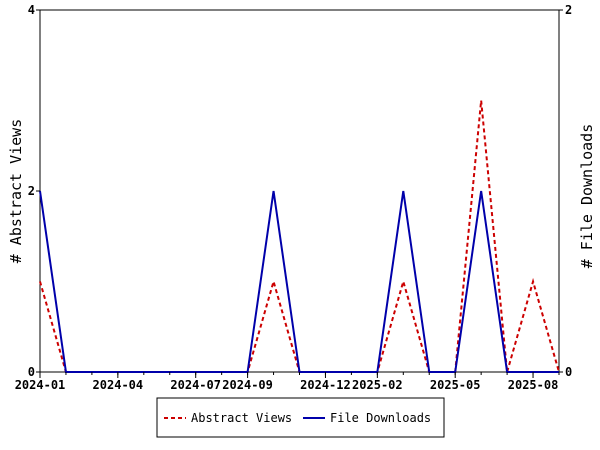 The image size is (600, 450). Describe the element at coordinates (587, 196) in the screenshot. I see `y-axis-title-right: # File Downloads` at that location.